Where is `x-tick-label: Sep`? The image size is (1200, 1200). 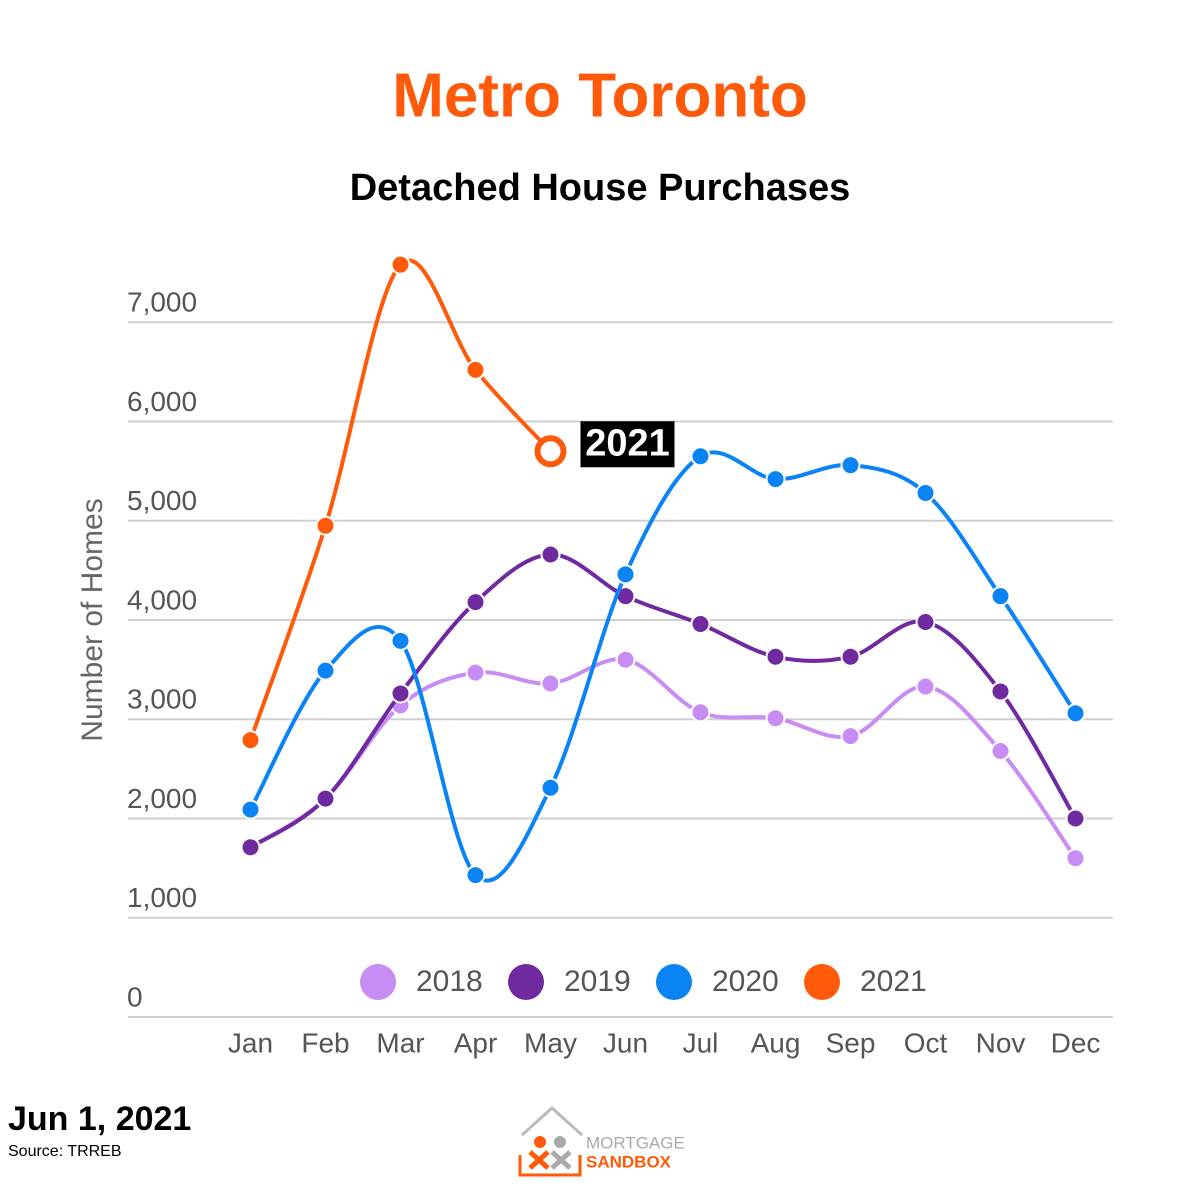 x-tick-label: Sep is located at coordinates (851, 1042).